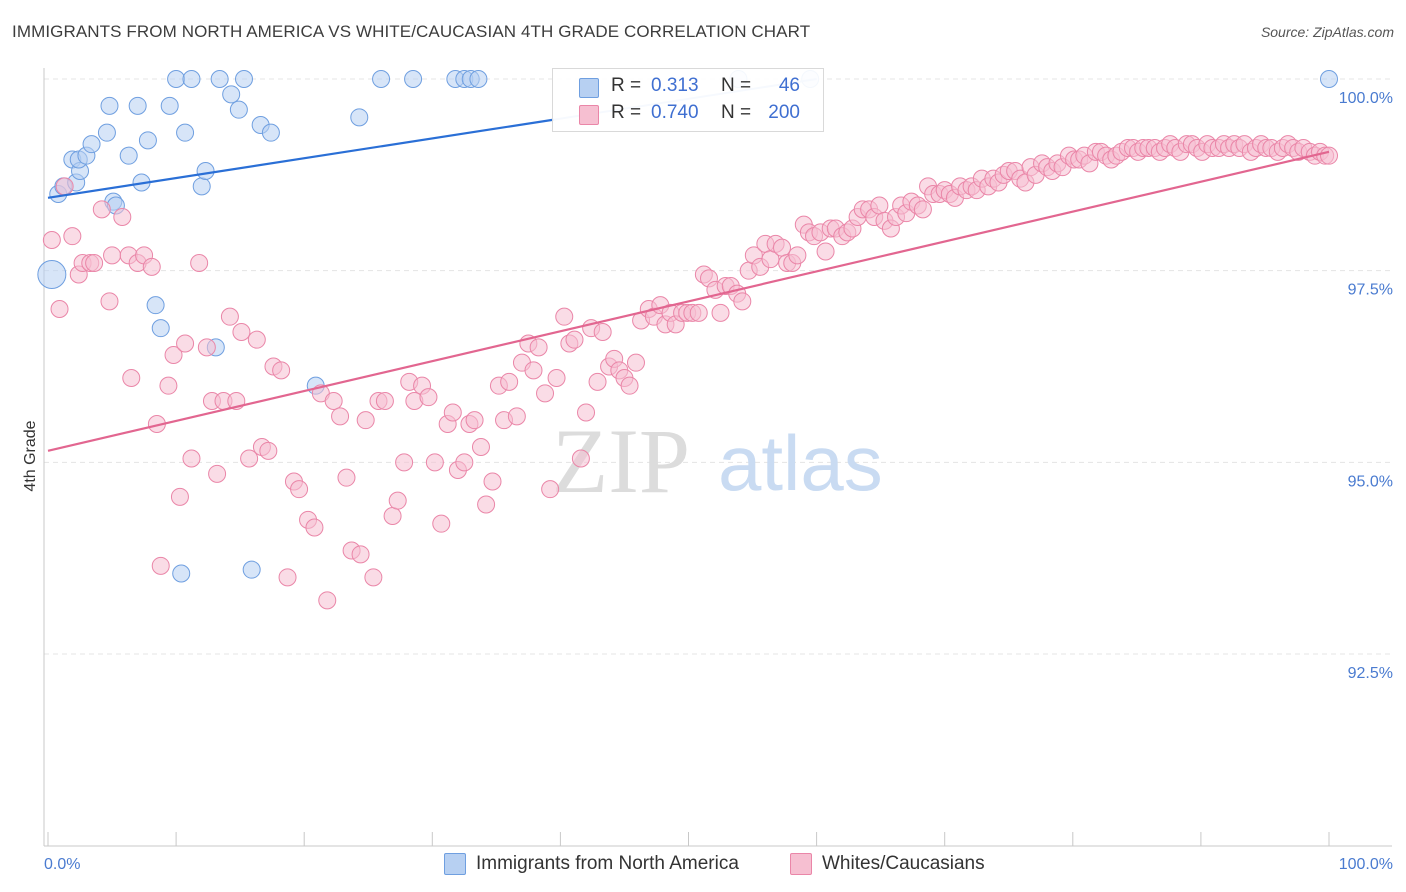 This screenshot has height=892, width=1406. Describe the element at coordinates (1366, 386) in the screenshot. I see `y-tick-labels: 92.5% 95.0% 97.5% 100.0%` at that location.